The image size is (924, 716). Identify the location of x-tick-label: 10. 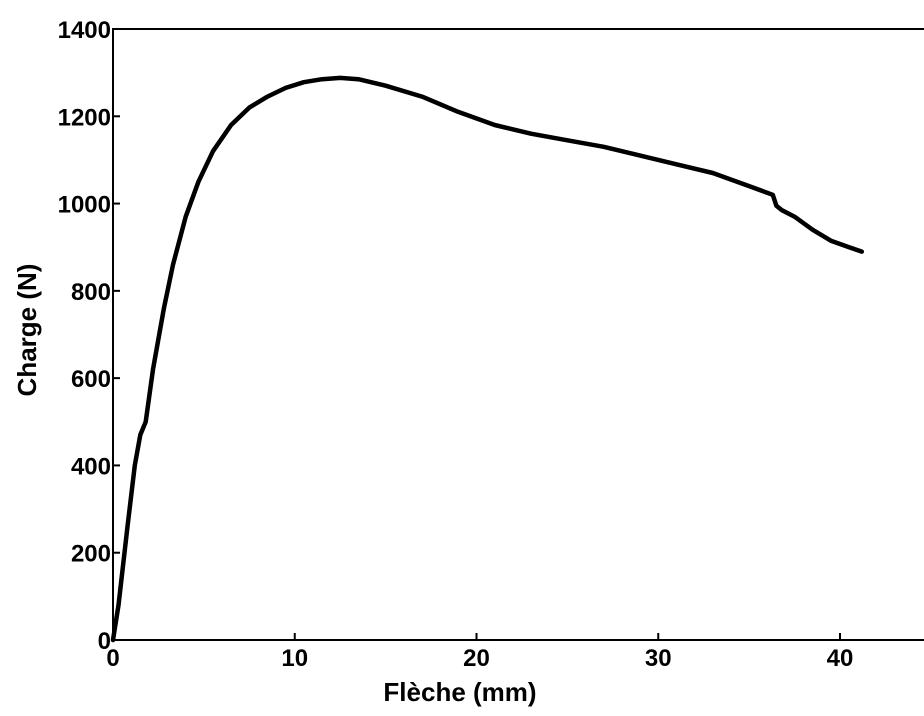
(294, 658).